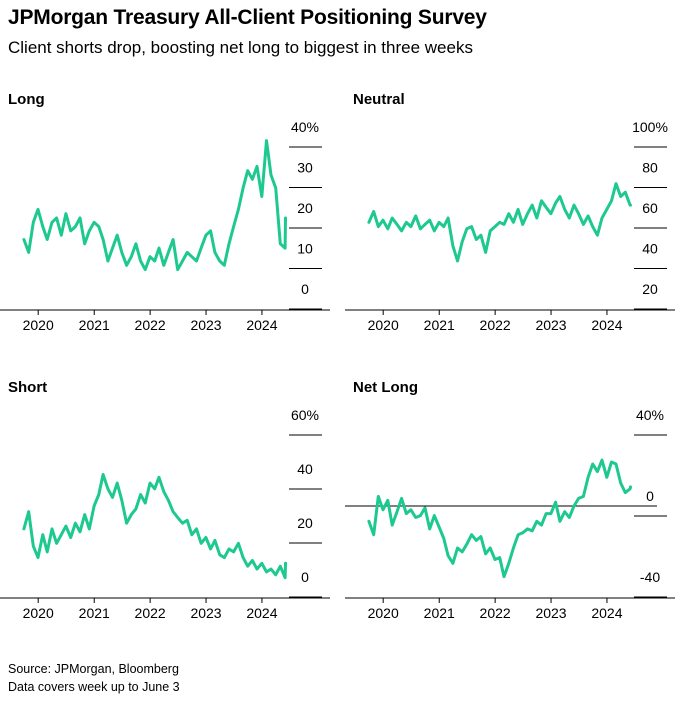  Describe the element at coordinates (379, 99) in the screenshot. I see `panel-title: Neutral` at that location.